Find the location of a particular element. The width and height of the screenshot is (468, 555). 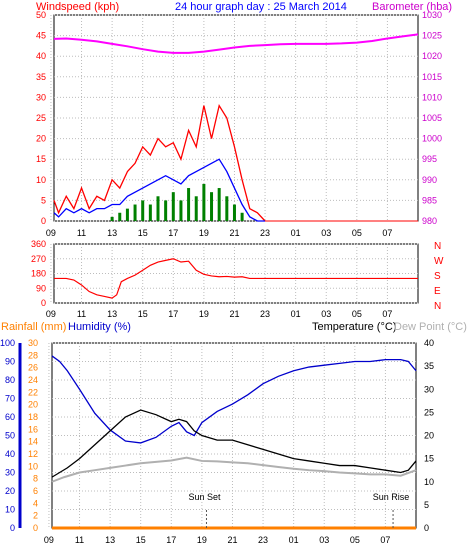

rain-tick-label: 0 is located at coordinates (35, 528).